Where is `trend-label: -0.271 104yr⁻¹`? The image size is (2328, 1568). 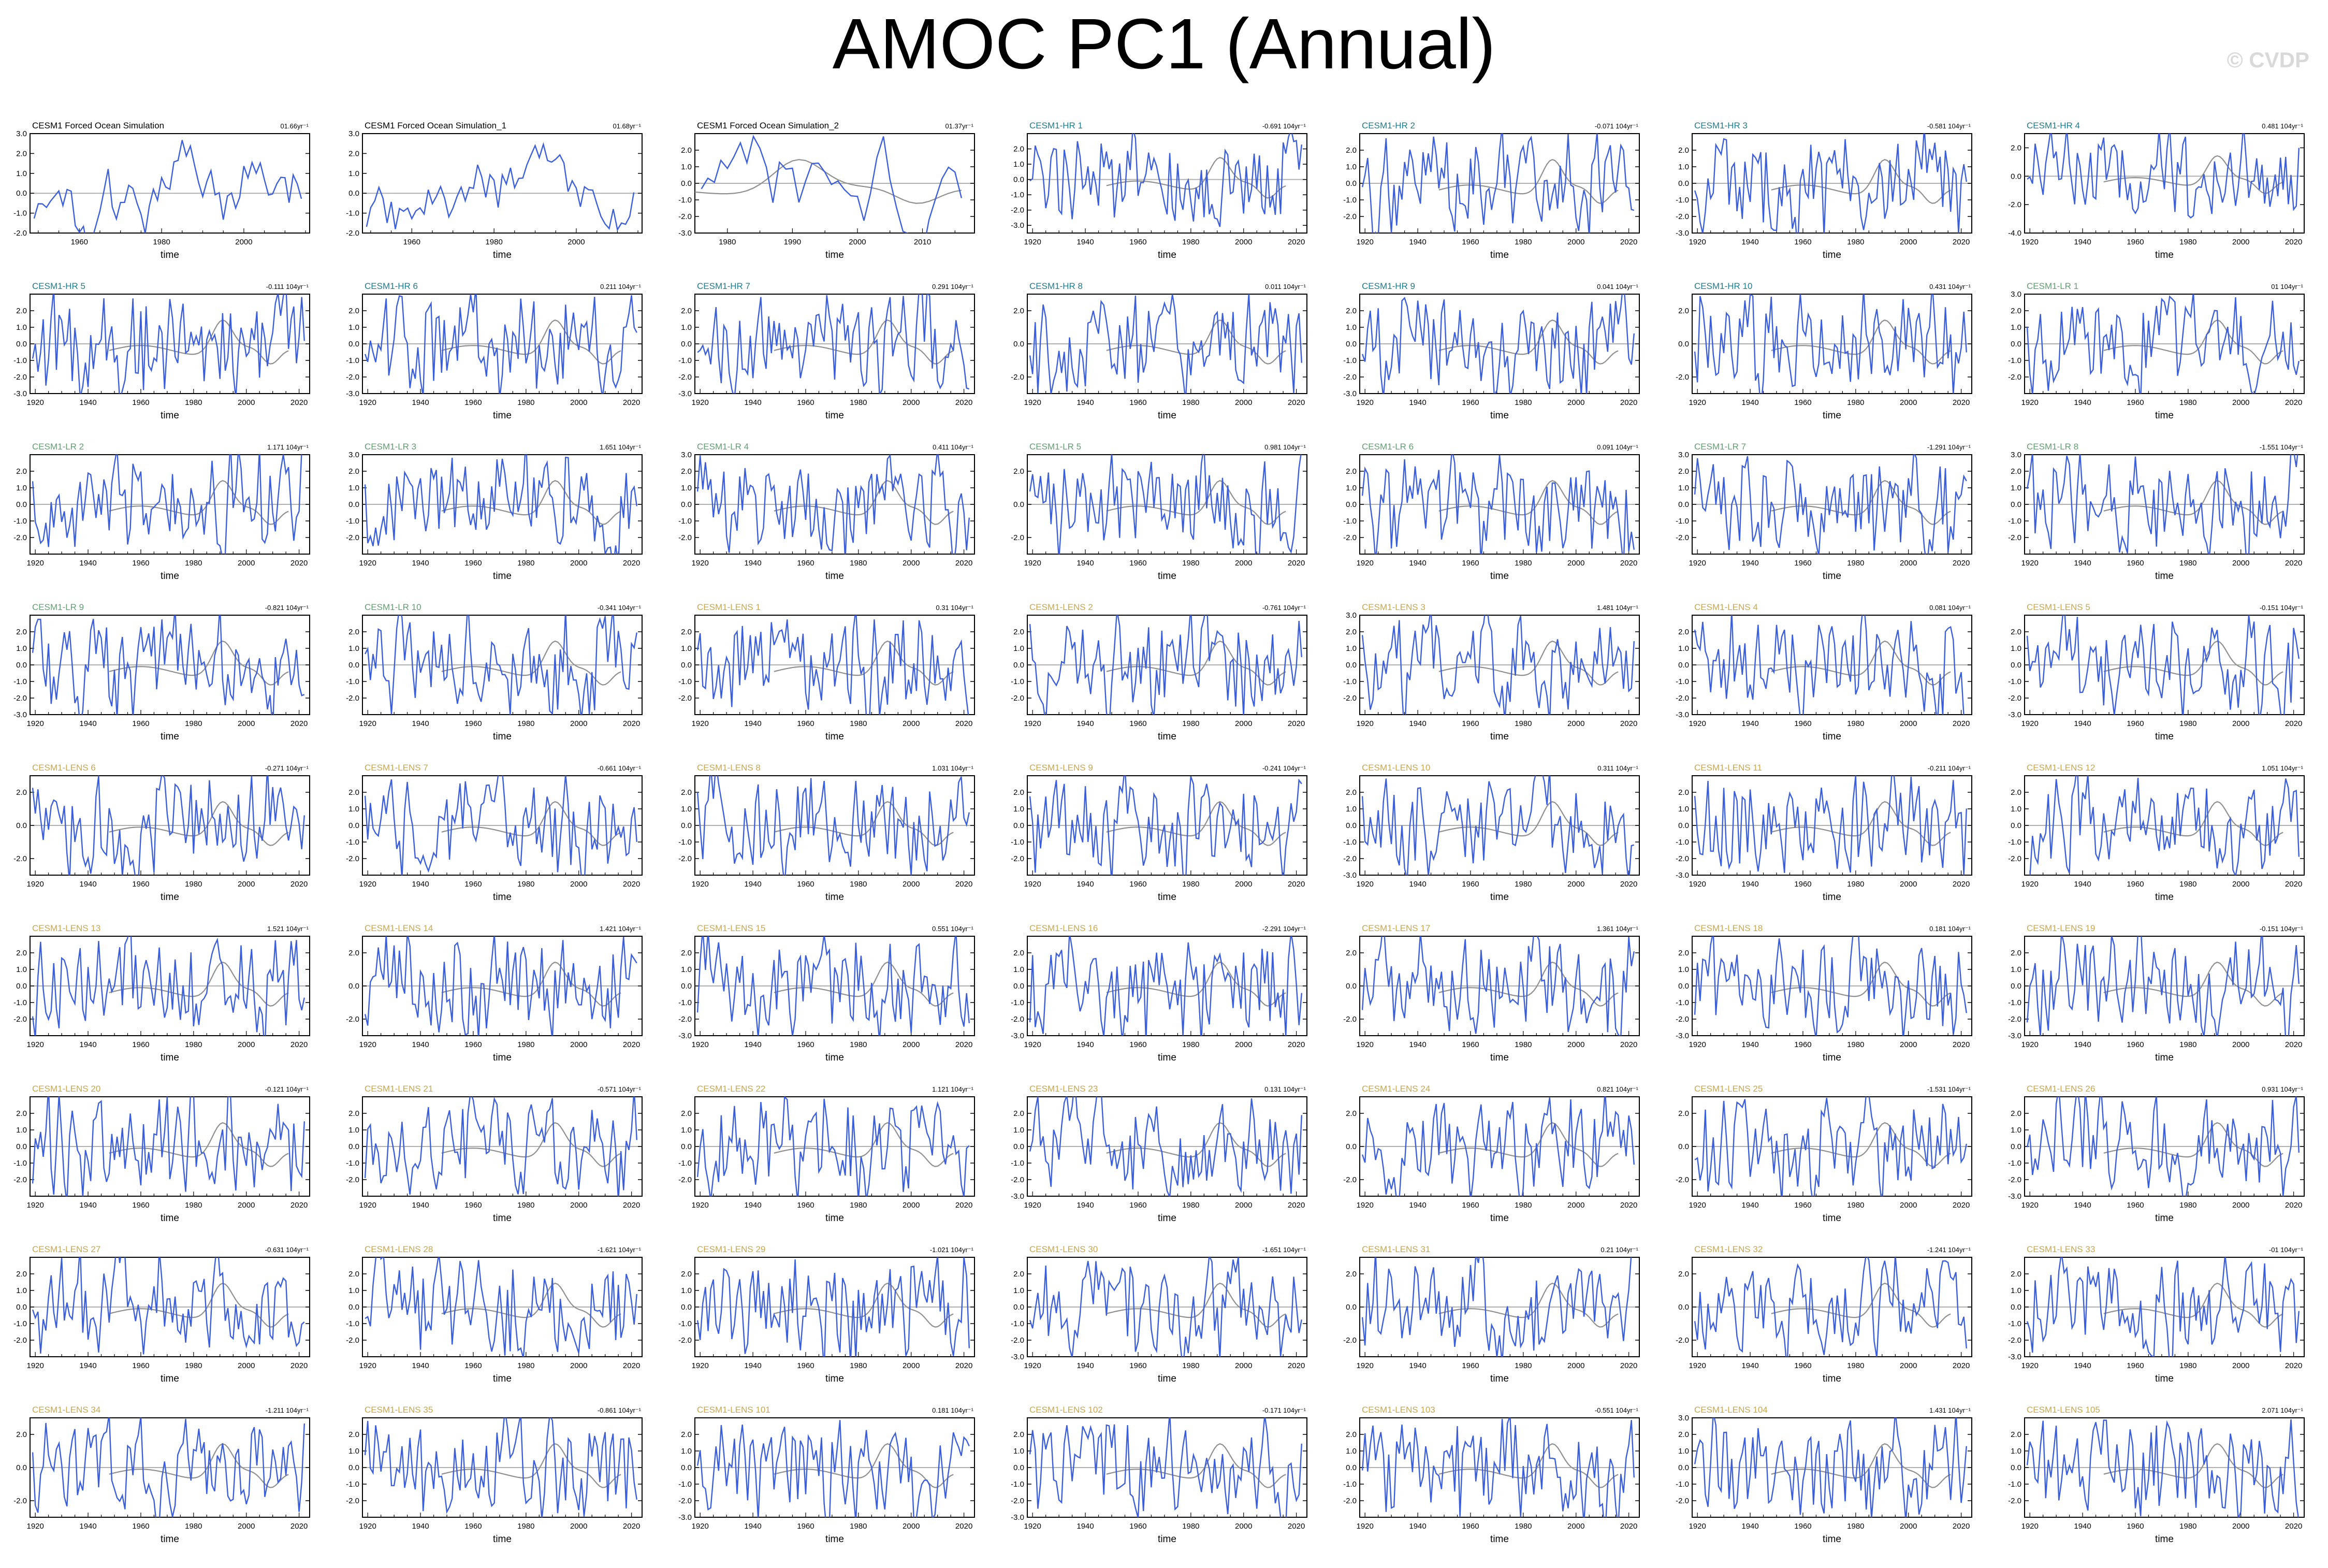
trend-label: -0.271 104yr⁻¹ is located at coordinates (287, 768).